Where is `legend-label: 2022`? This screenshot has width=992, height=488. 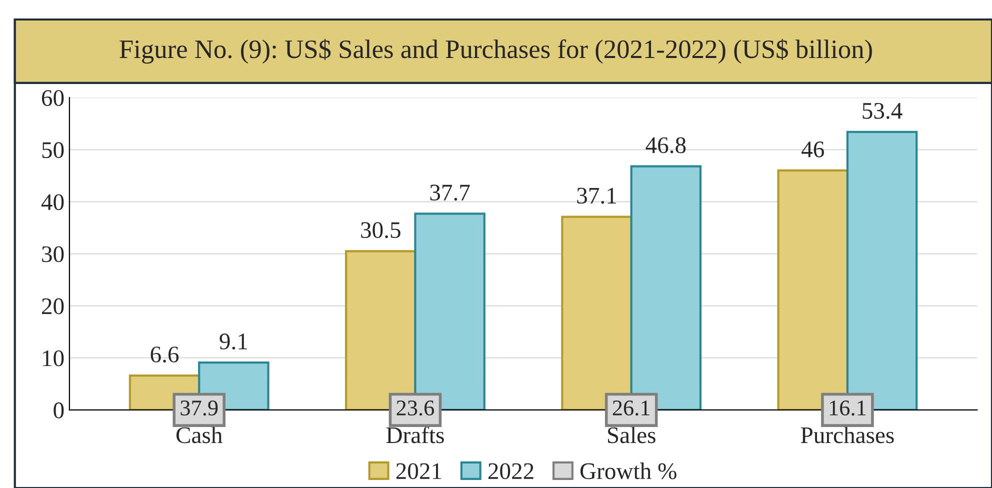 legend-label: 2022 is located at coordinates (511, 471).